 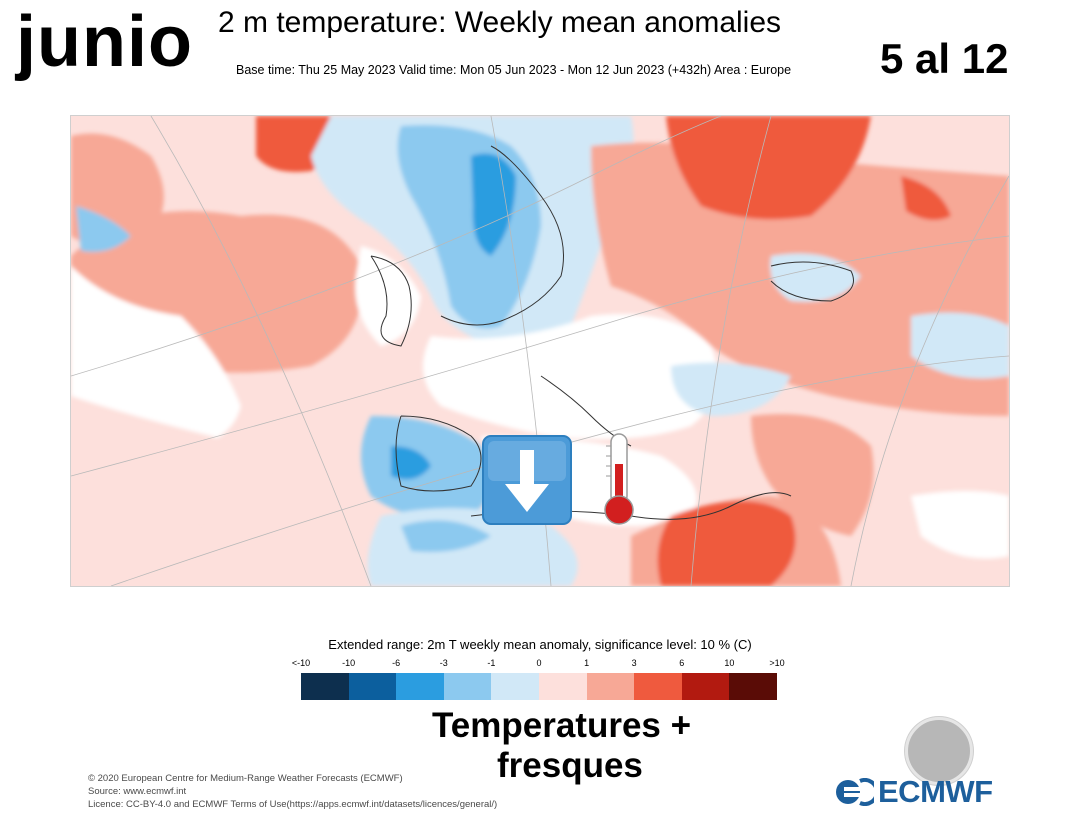 I want to click on legend-tick-label: 10, so click(x=729, y=663).